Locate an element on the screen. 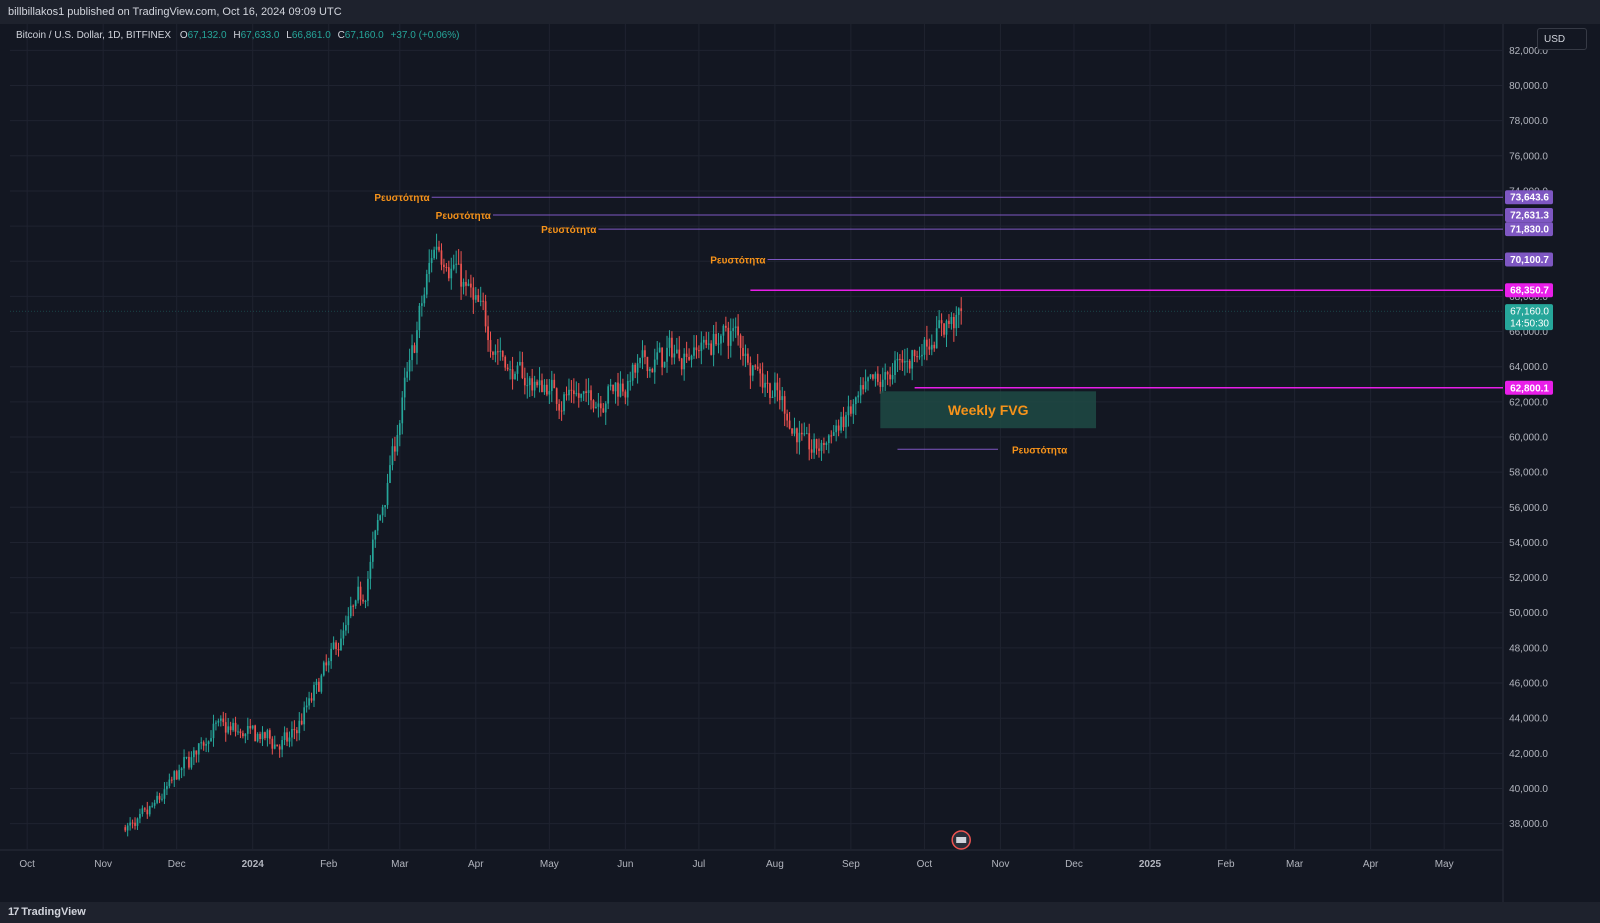 The height and width of the screenshot is (923, 1600). x-tick-label: Sep is located at coordinates (851, 864).